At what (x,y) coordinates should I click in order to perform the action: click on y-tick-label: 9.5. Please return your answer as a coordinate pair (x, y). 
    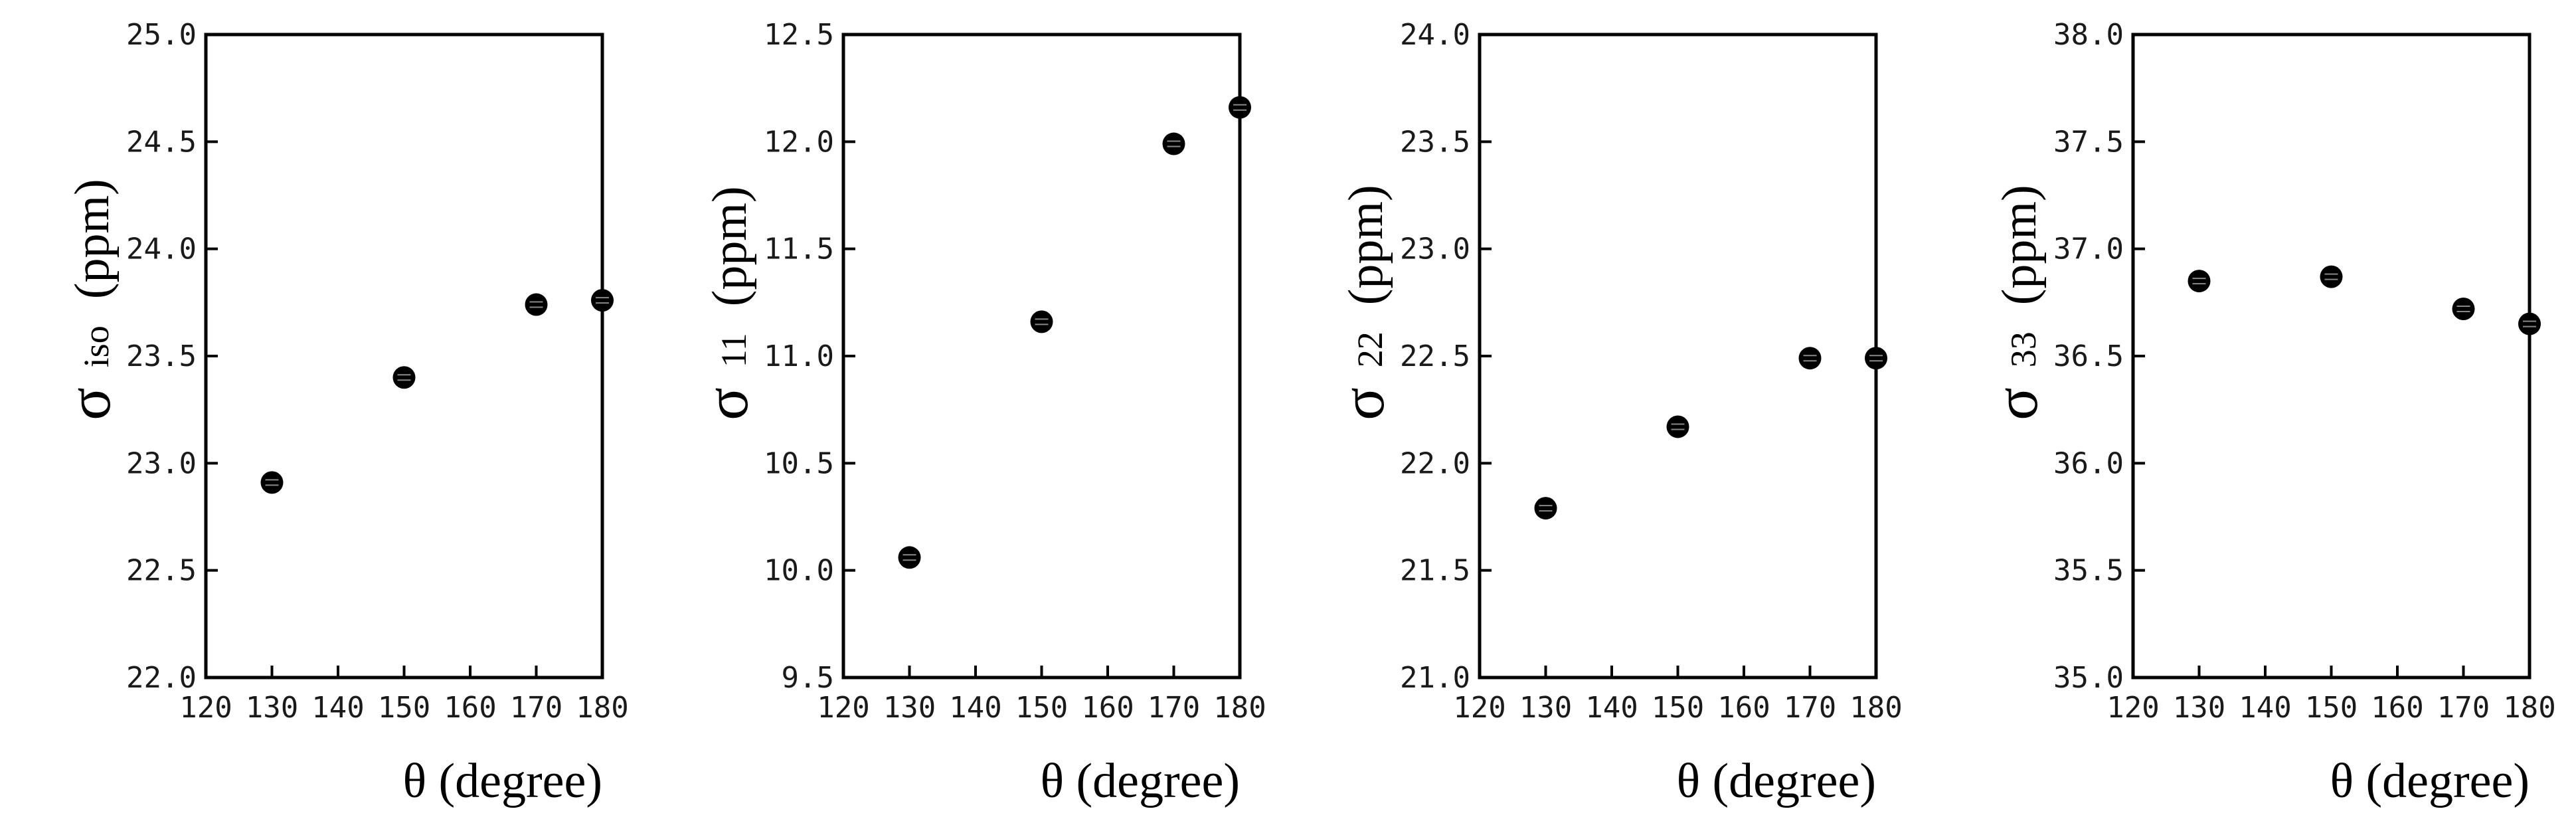
    Looking at the image, I should click on (808, 678).